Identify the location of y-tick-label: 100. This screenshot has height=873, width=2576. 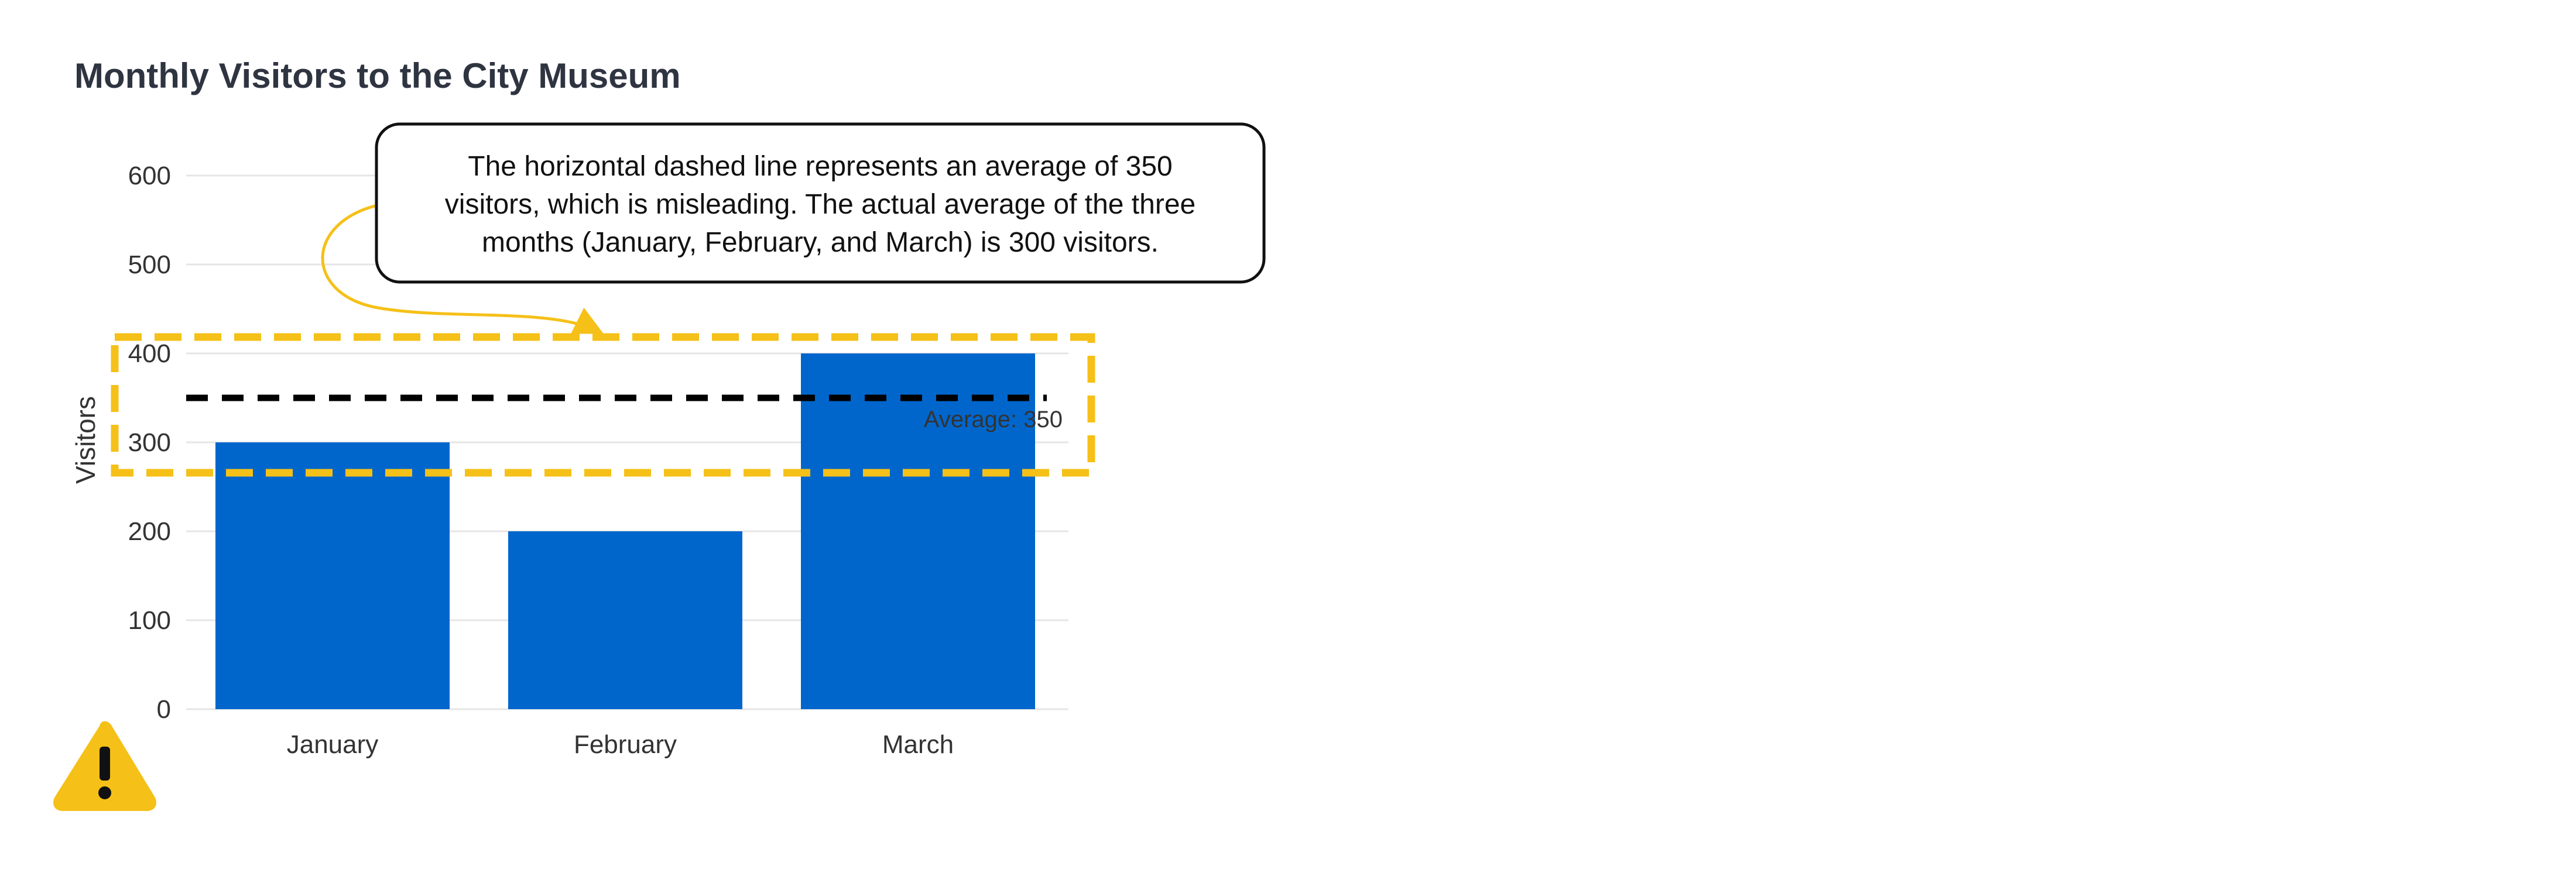
(149, 620).